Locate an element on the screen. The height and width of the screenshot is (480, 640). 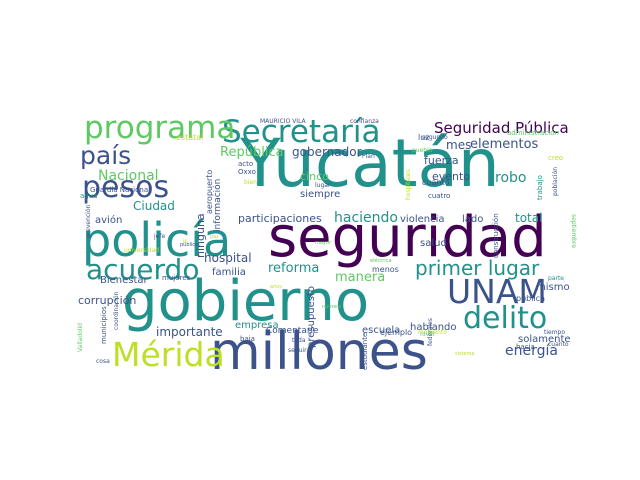
word: salud is located at coordinates (433, 243).